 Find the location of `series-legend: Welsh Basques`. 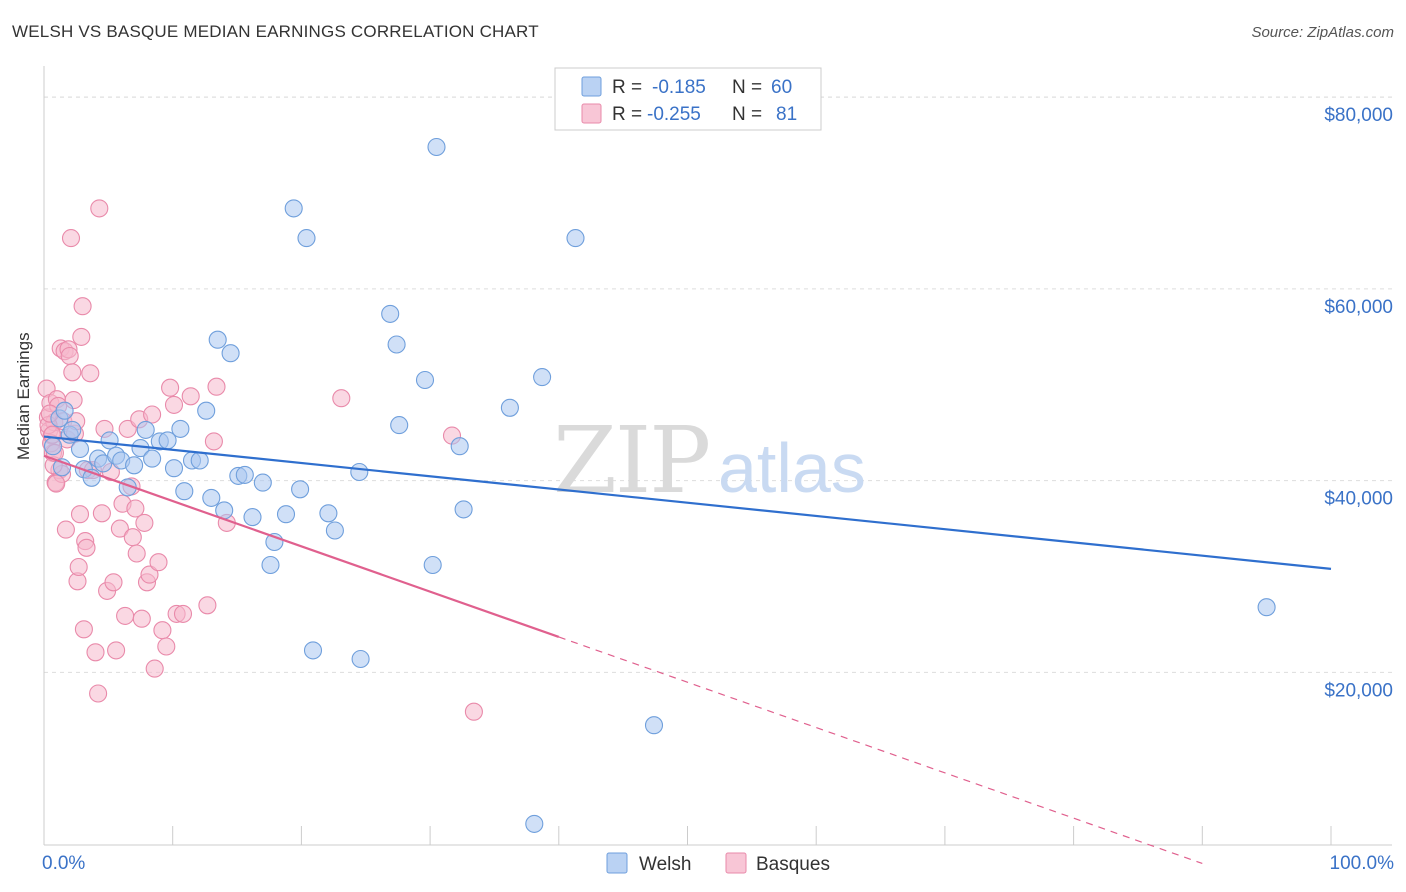

series-legend: Welsh Basques is located at coordinates (718, 863).